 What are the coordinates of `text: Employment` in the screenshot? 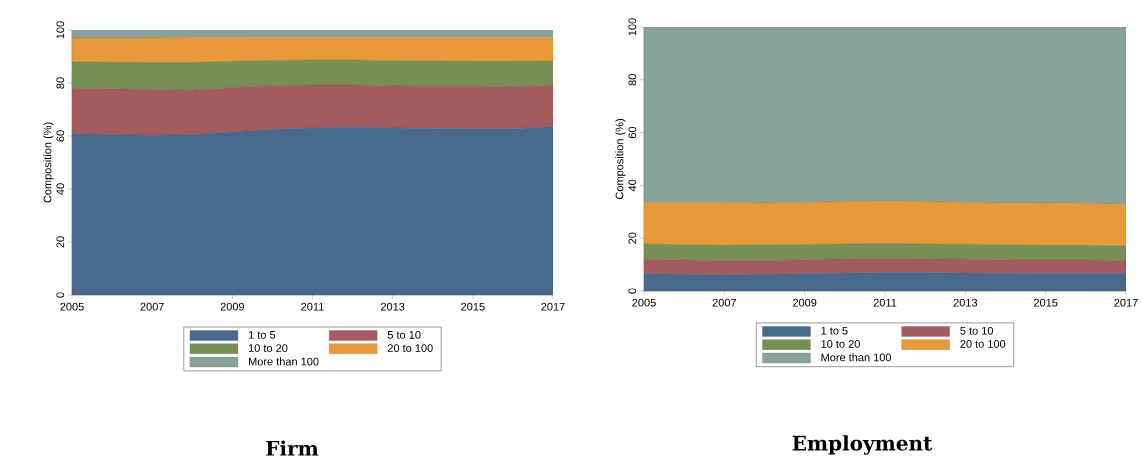 It's located at (862, 445).